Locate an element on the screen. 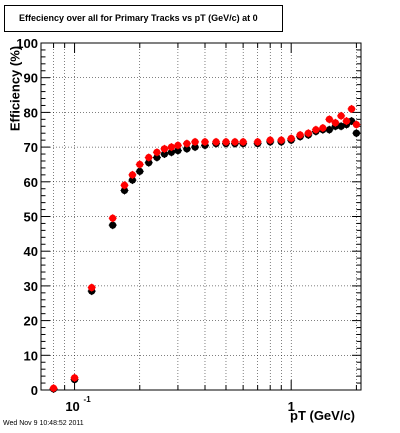 The height and width of the screenshot is (433, 400). y-tick-label: 100 is located at coordinates (27, 43).